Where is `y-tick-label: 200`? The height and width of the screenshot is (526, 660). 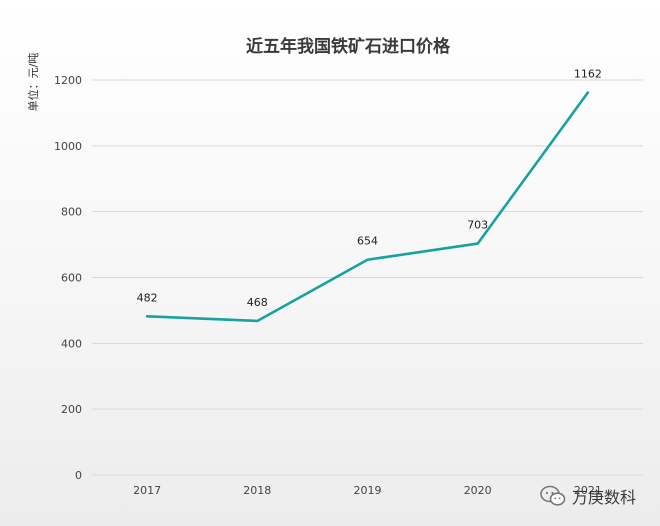
y-tick-label: 200 is located at coordinates (71, 409).